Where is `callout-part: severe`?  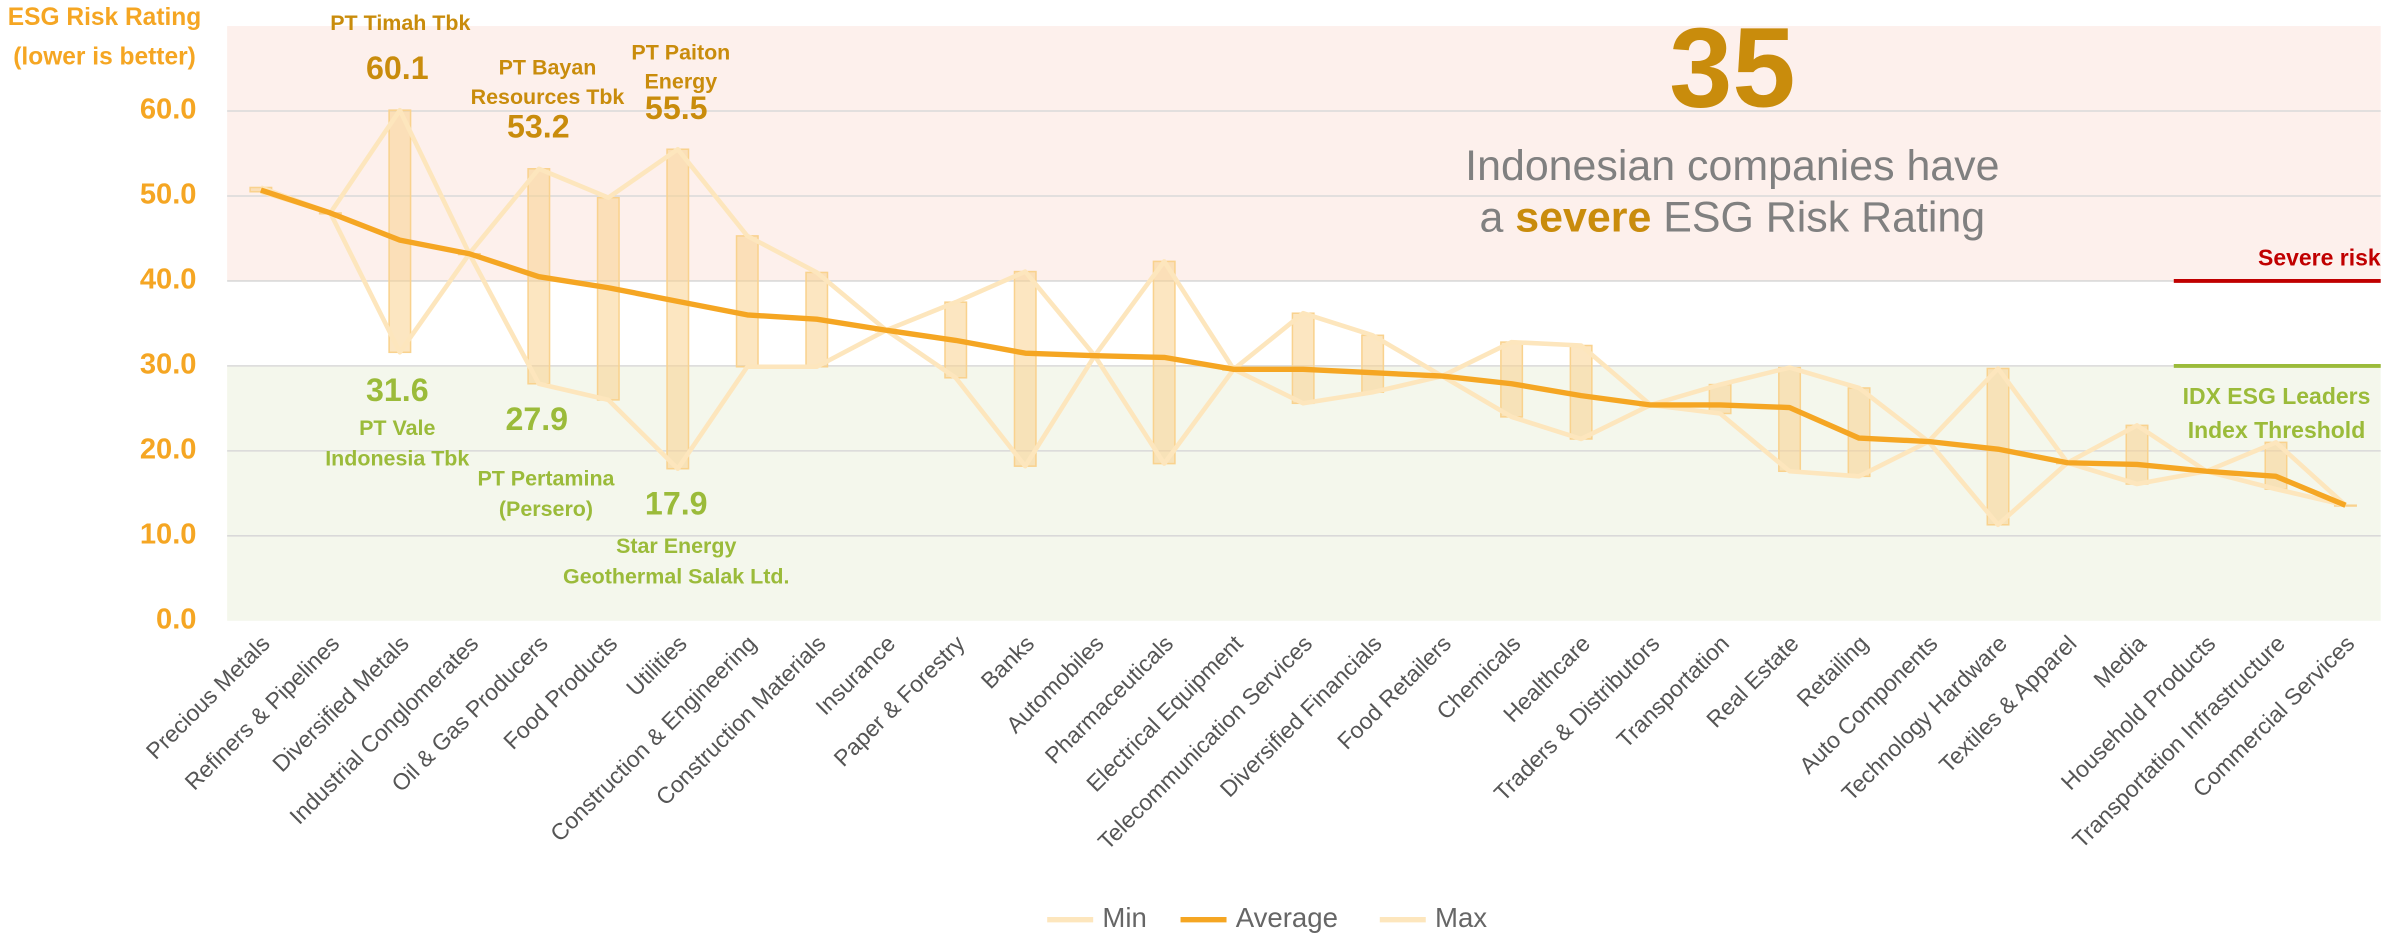 callout-part: severe is located at coordinates (1583, 218).